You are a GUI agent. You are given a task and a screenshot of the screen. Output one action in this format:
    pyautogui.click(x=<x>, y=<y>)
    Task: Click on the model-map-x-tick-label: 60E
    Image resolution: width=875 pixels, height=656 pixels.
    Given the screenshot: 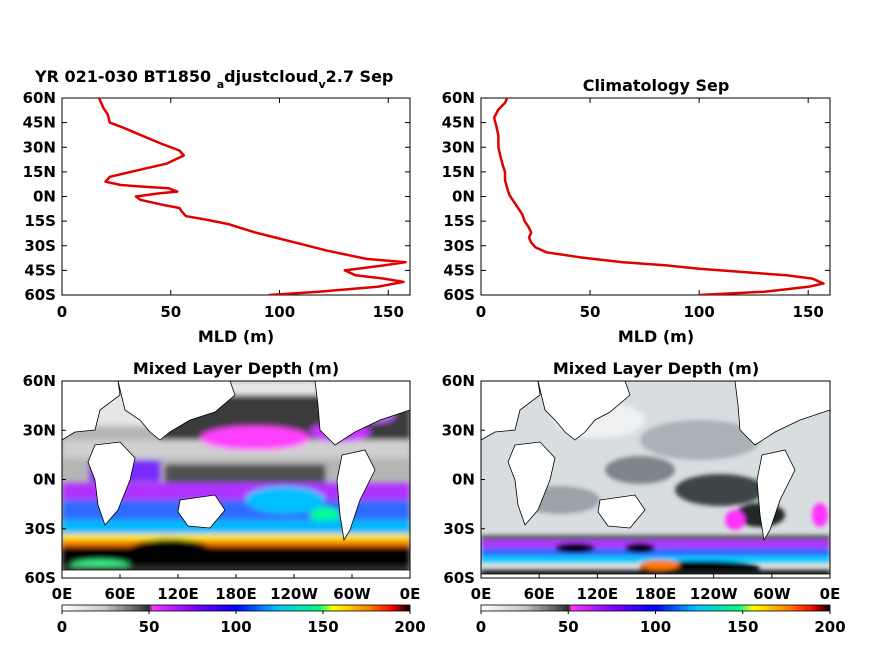 What is the action you would take?
    pyautogui.click(x=119, y=594)
    